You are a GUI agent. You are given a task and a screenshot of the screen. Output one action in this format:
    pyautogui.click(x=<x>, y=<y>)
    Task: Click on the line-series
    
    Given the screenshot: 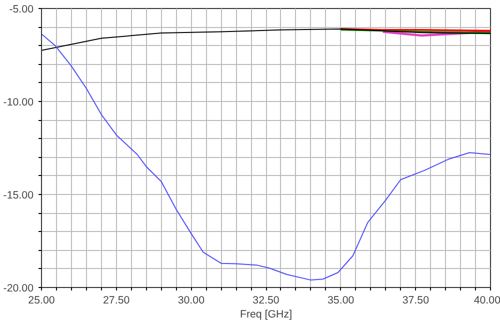 What is the action you would take?
    pyautogui.click(x=266, y=39)
    